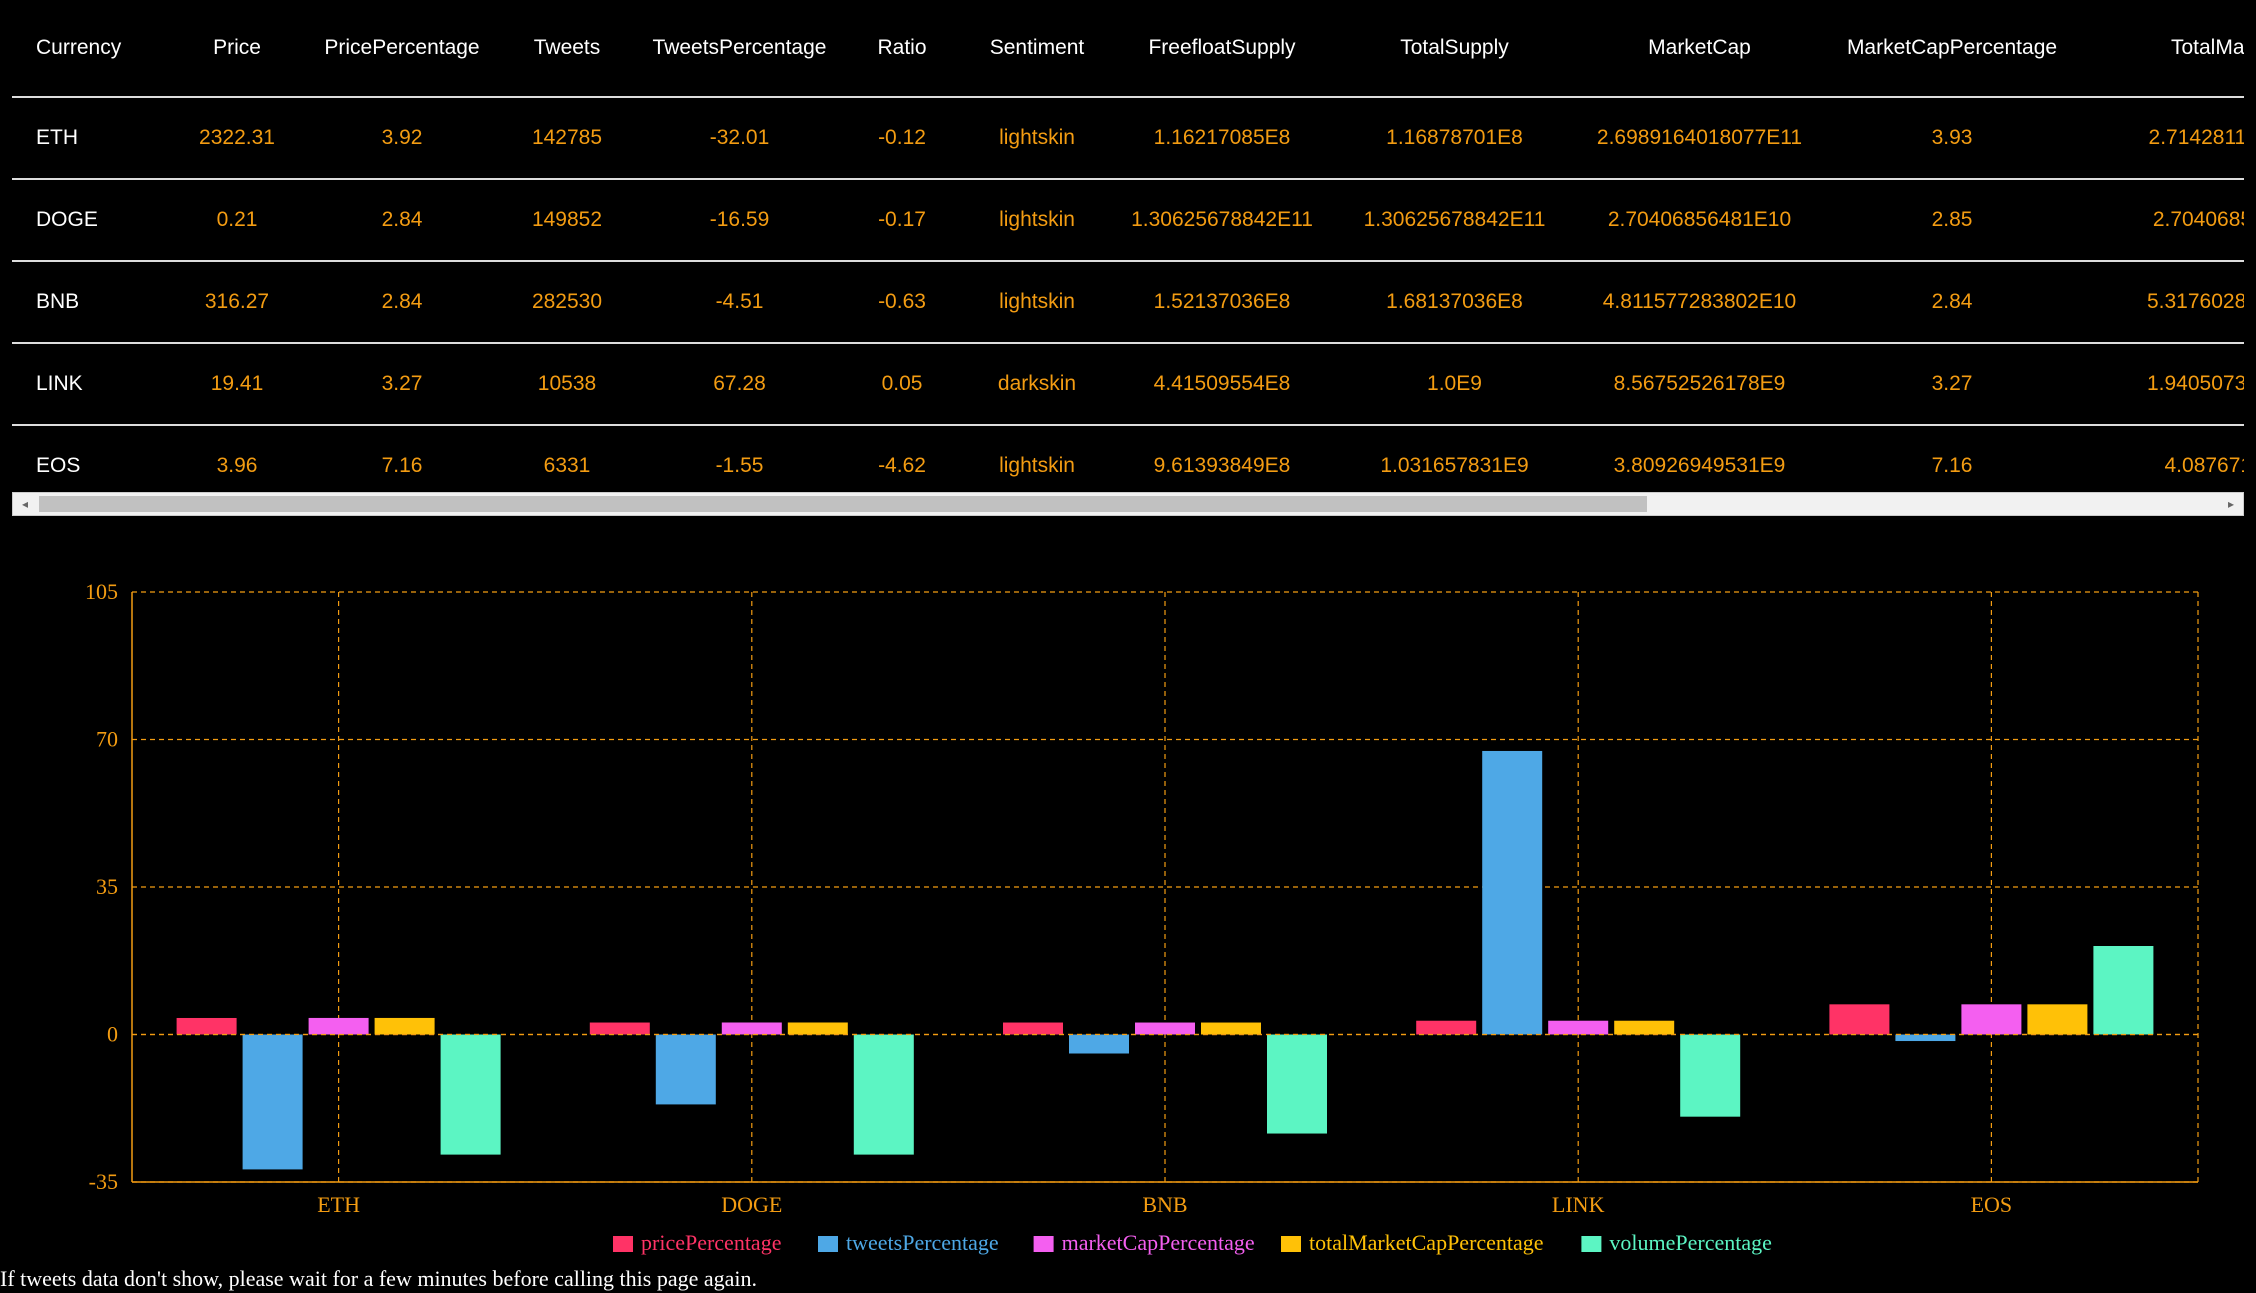 This screenshot has height=1293, width=2256. Describe the element at coordinates (87, 384) in the screenshot. I see `cell-currency: LINK` at that location.